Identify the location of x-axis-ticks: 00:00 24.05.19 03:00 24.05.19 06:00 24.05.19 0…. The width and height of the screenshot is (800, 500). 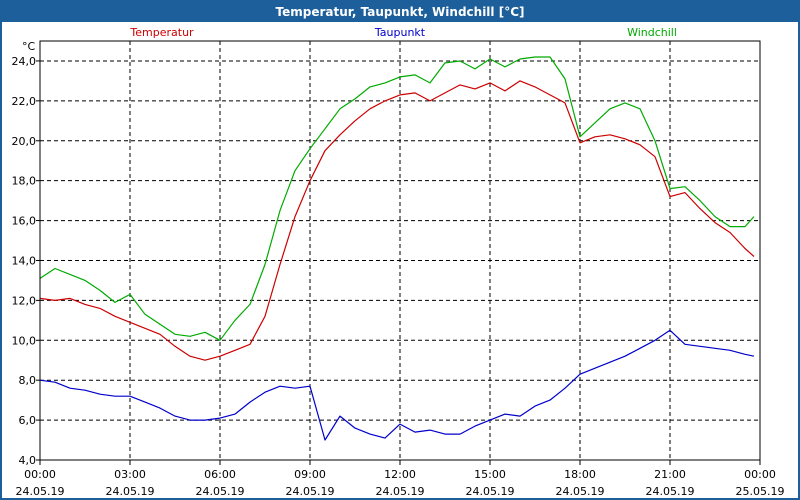
(400, 479).